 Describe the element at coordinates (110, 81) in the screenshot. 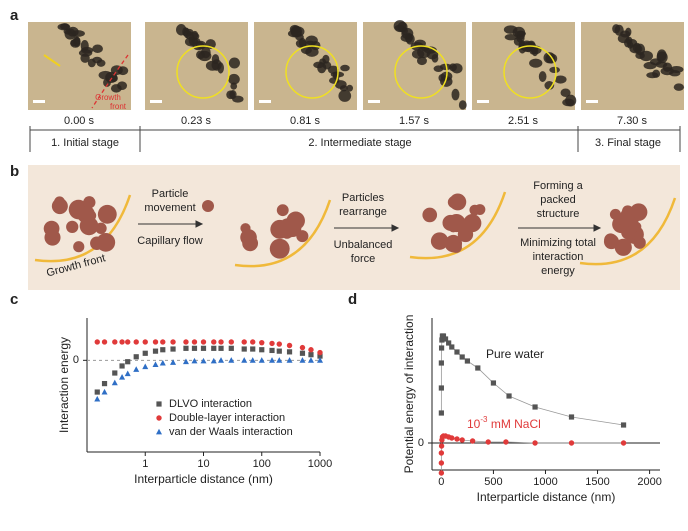

I see `growth-front-line` at that location.